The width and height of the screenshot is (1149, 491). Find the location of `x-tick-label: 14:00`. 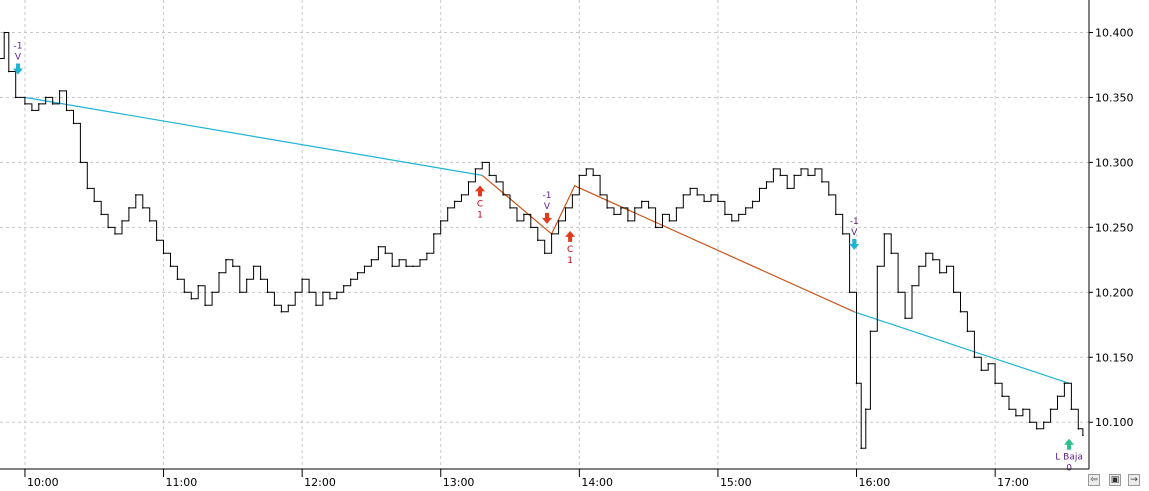

x-tick-label: 14:00 is located at coordinates (597, 482).